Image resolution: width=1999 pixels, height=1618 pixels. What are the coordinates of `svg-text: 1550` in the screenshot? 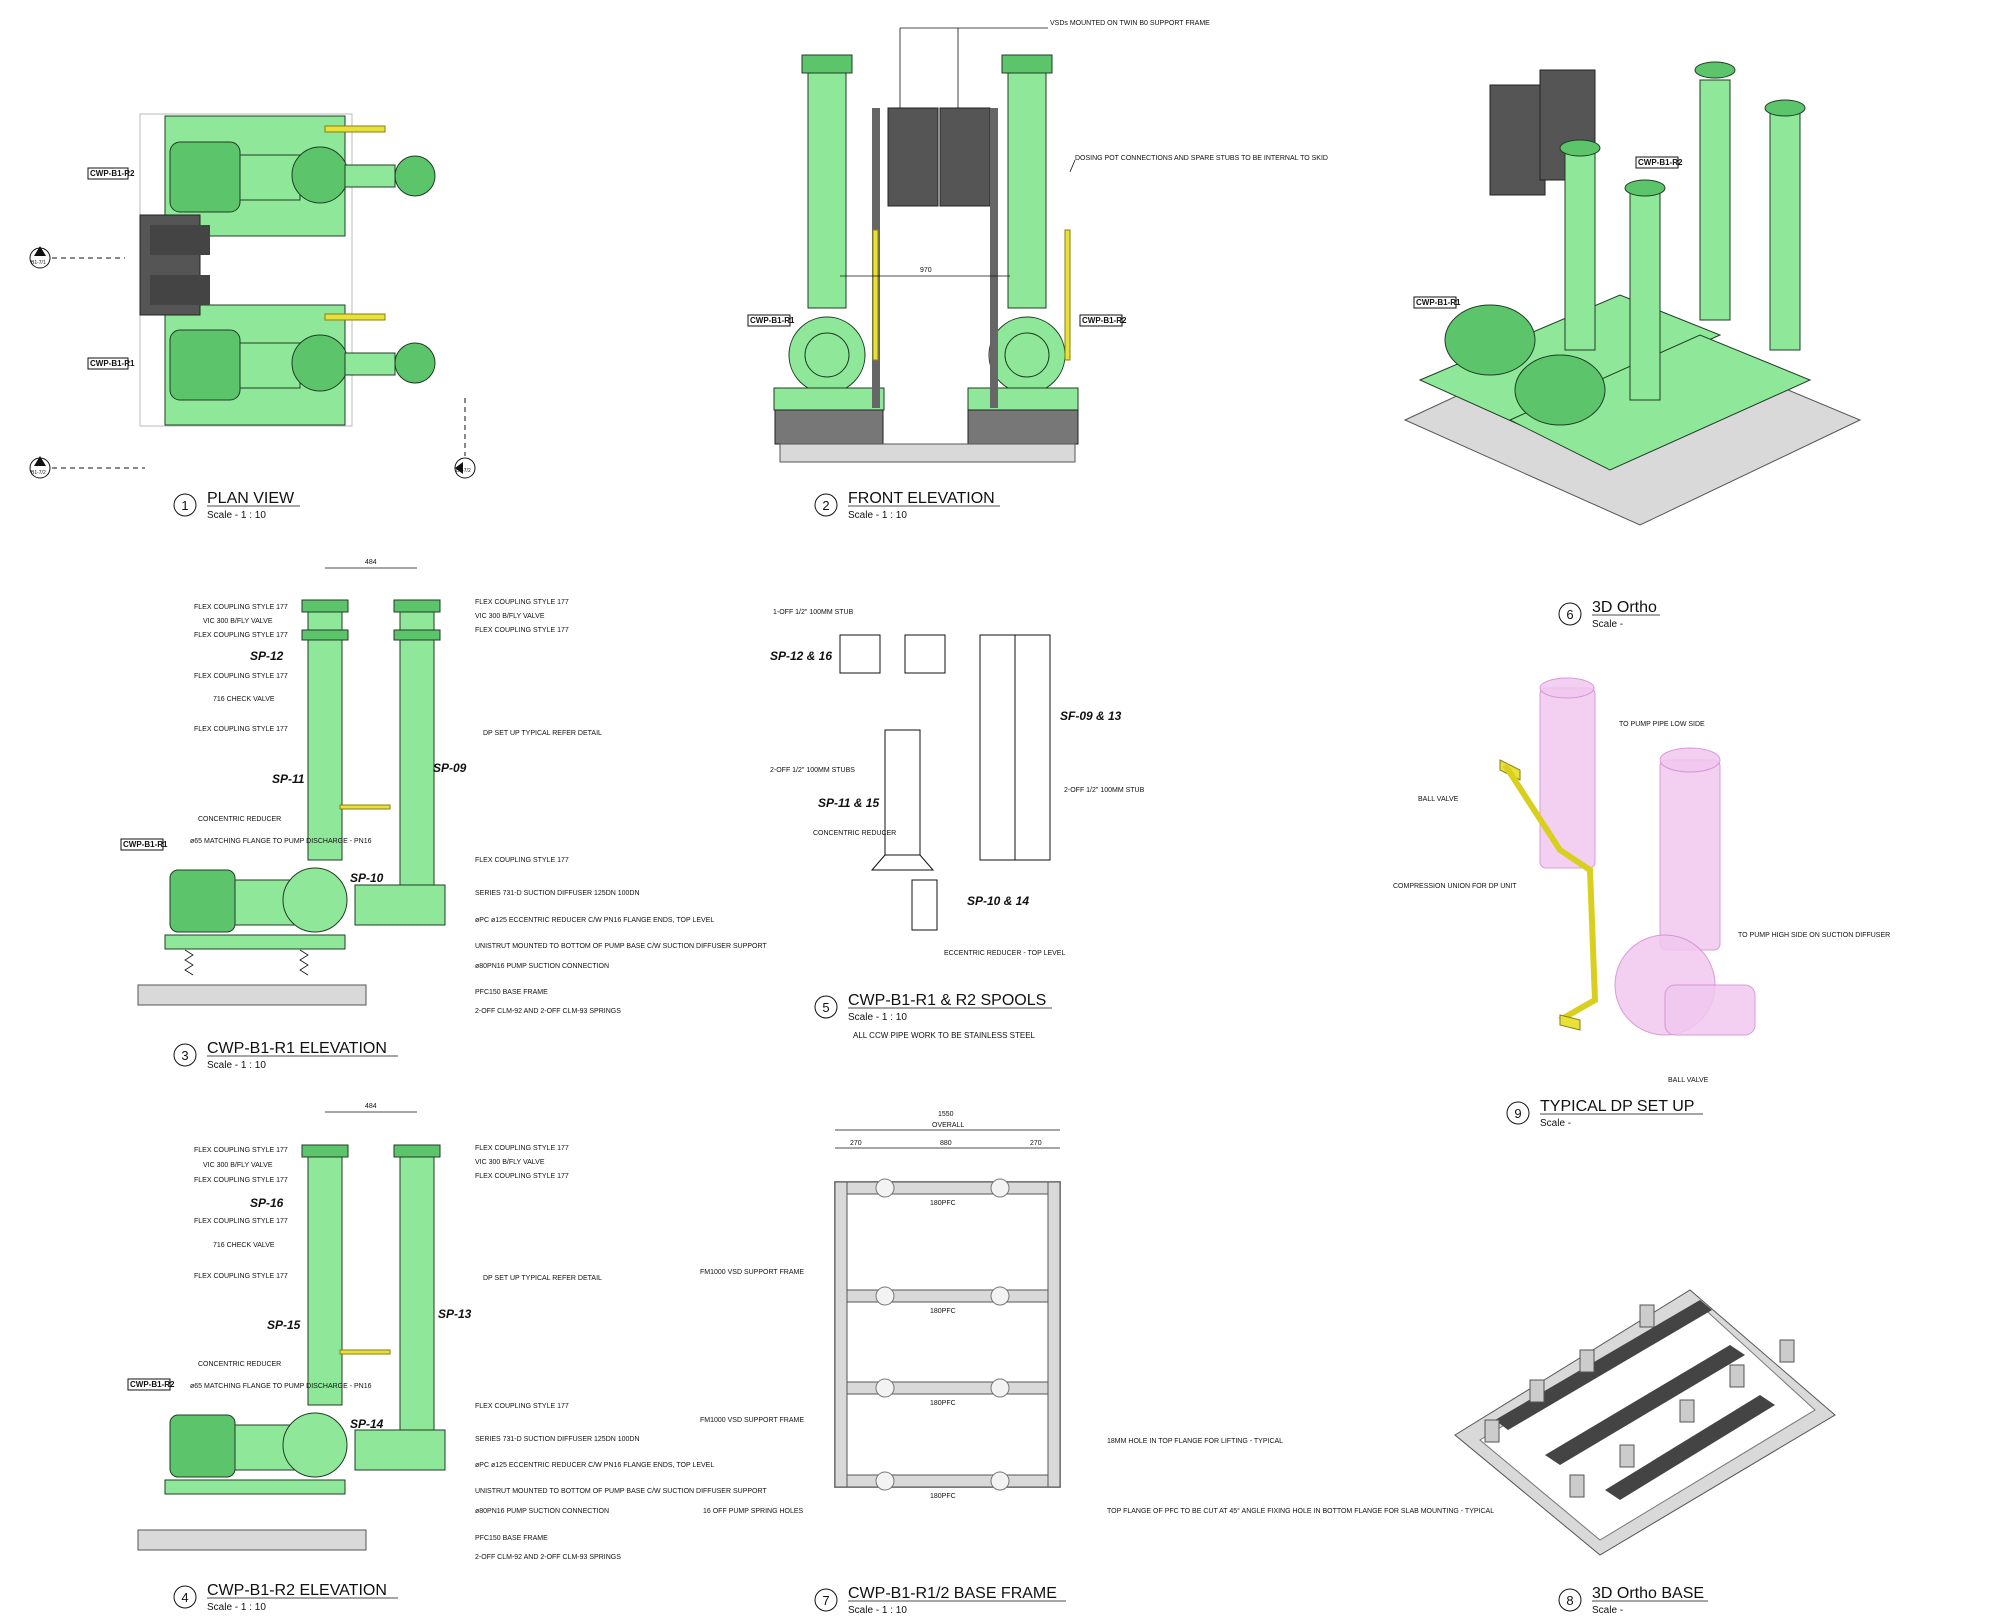 It's located at (946, 1114).